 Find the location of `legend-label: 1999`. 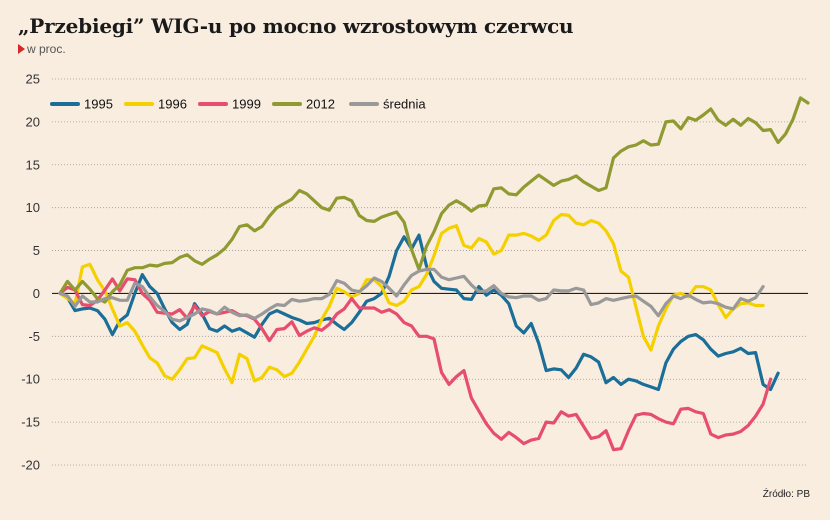

legend-label: 1999 is located at coordinates (246, 104).